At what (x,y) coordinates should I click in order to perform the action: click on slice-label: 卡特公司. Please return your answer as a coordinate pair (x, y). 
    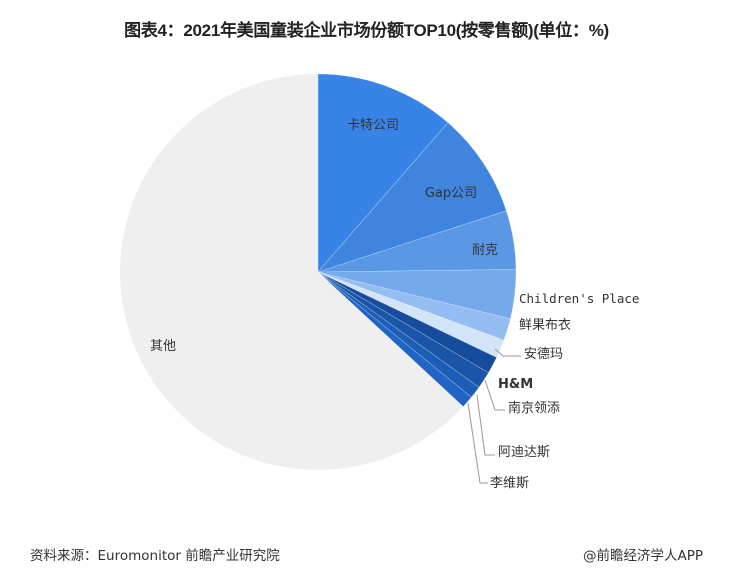
    Looking at the image, I should click on (373, 125).